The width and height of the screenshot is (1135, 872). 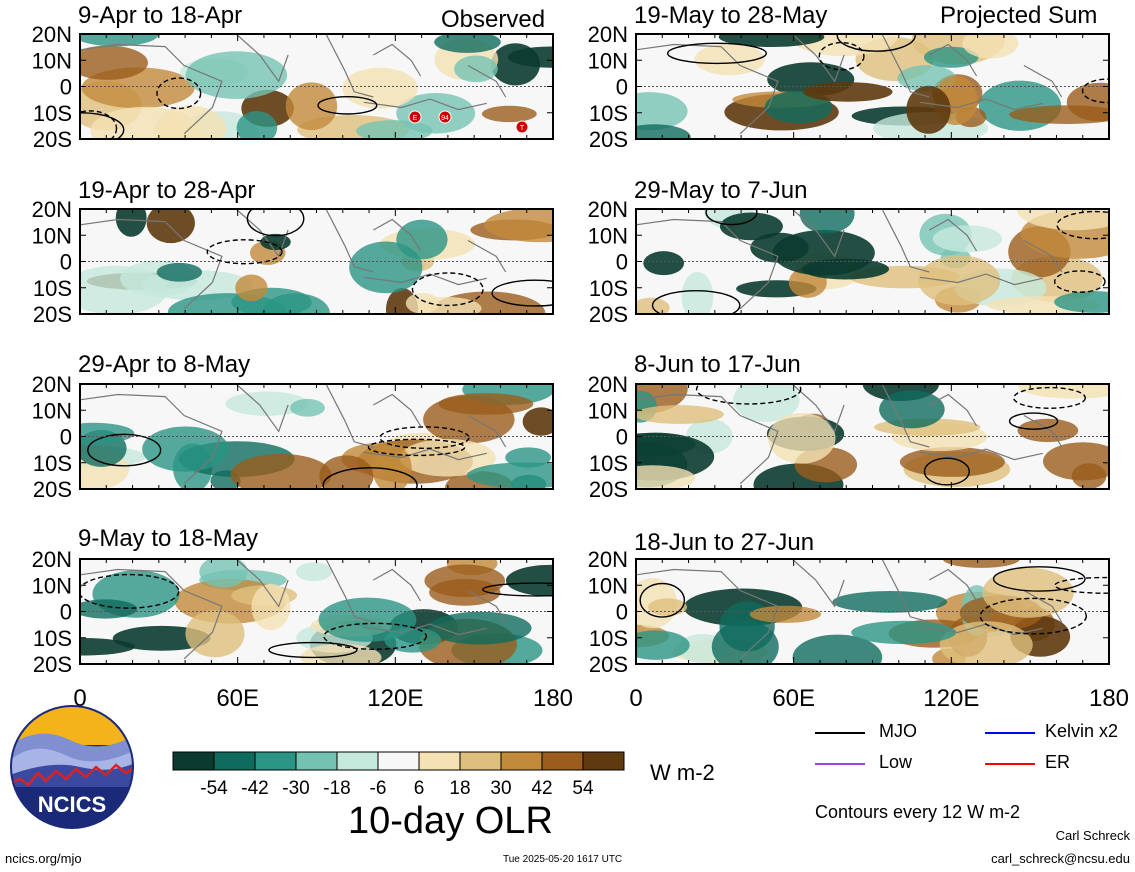 I want to click on colorbar-tick-label: -6, so click(x=378, y=788).